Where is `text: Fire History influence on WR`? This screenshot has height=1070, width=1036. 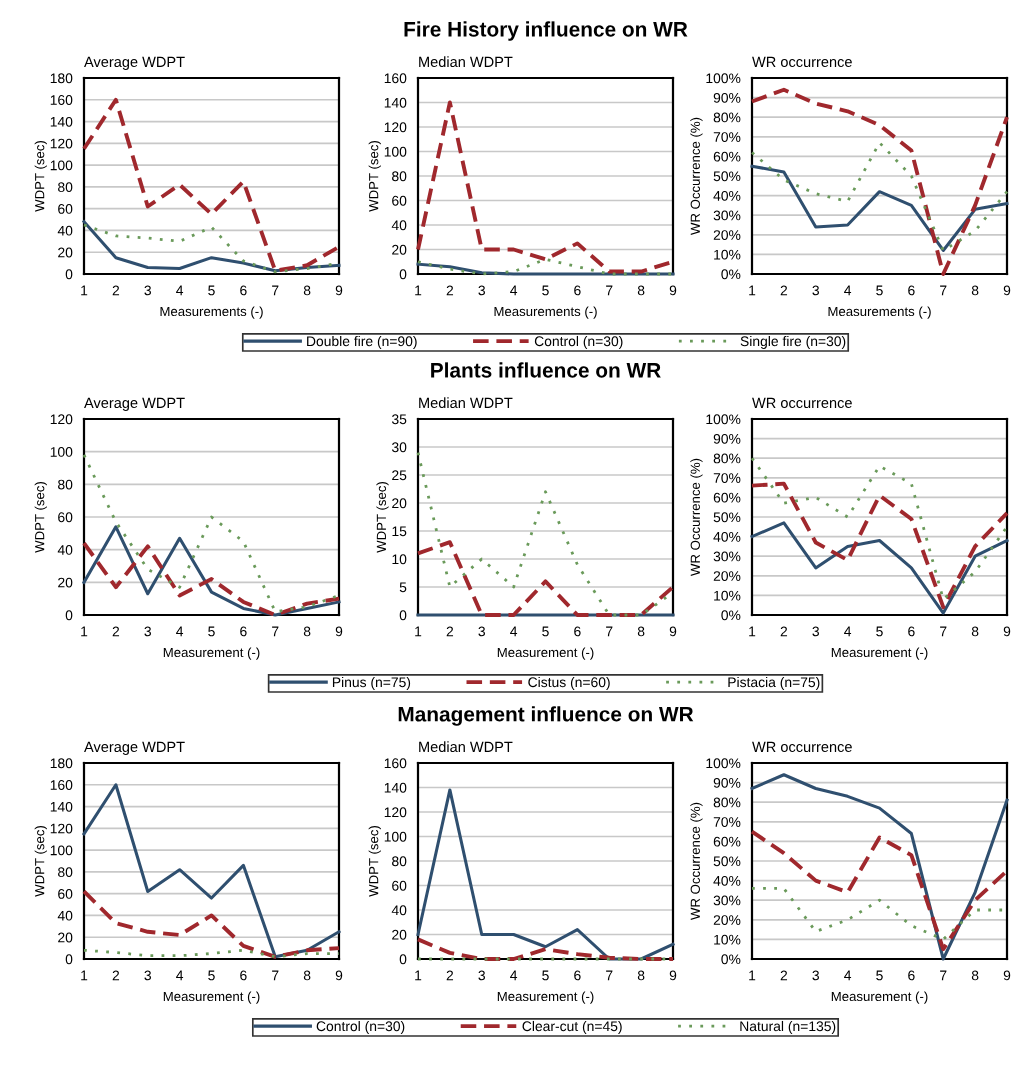
text: Fire History influence on WR is located at coordinates (546, 31).